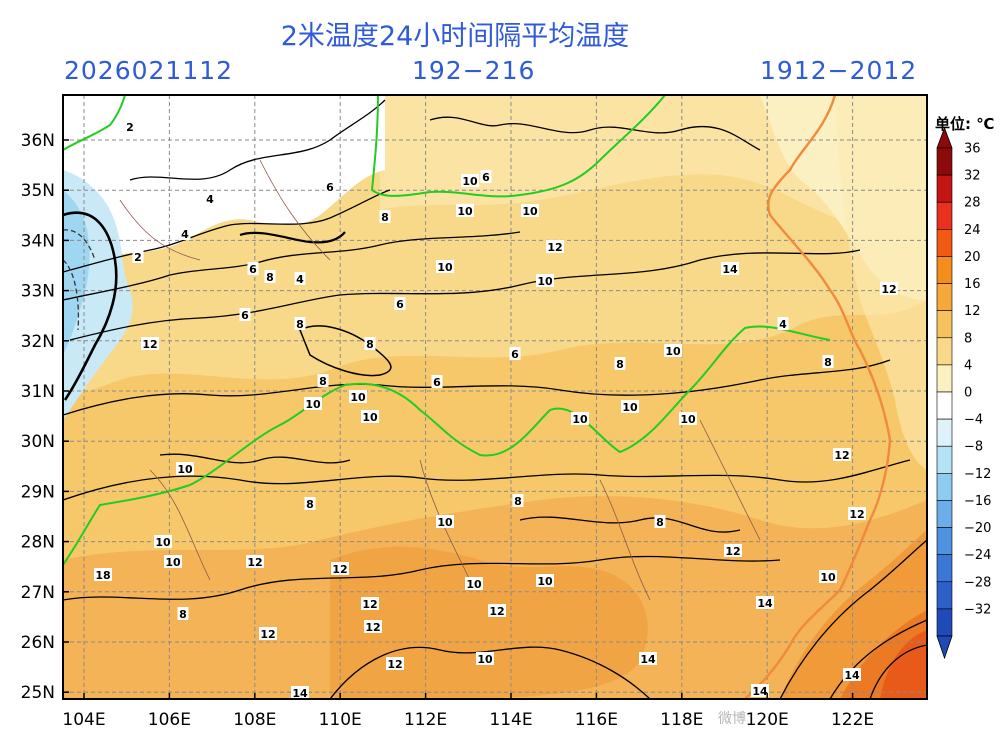 The image size is (1000, 750). Describe the element at coordinates (972, 230) in the screenshot. I see `colorbar-label: 24` at that location.